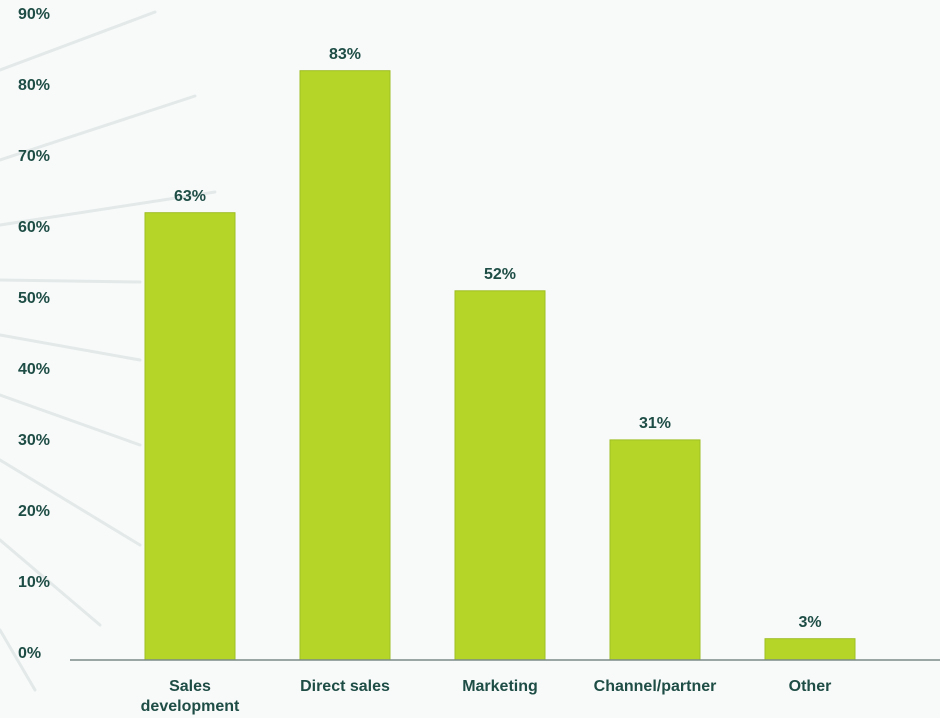 Image resolution: width=940 pixels, height=718 pixels. I want to click on y-tick-label: 50%, so click(34, 298).